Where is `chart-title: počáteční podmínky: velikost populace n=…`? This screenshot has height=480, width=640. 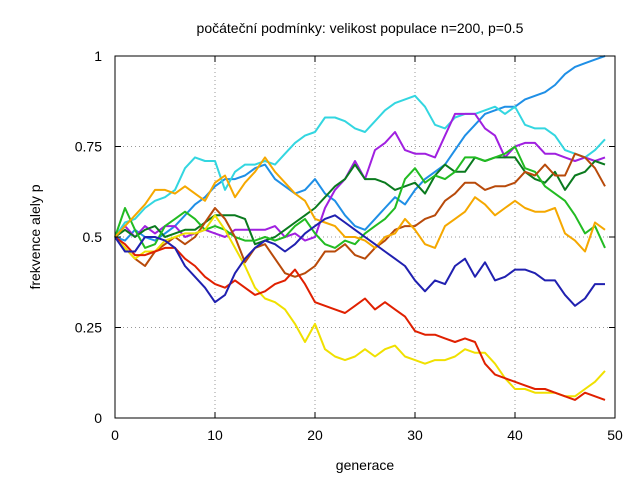 chart-title: počáteční podmínky: velikost populace n=… is located at coordinates (360, 28).